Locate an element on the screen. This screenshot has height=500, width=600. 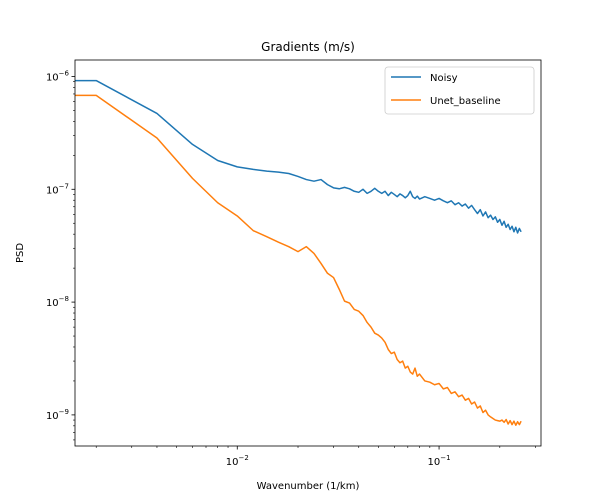
legend: Noisy Unet_baseline is located at coordinates (459, 90).